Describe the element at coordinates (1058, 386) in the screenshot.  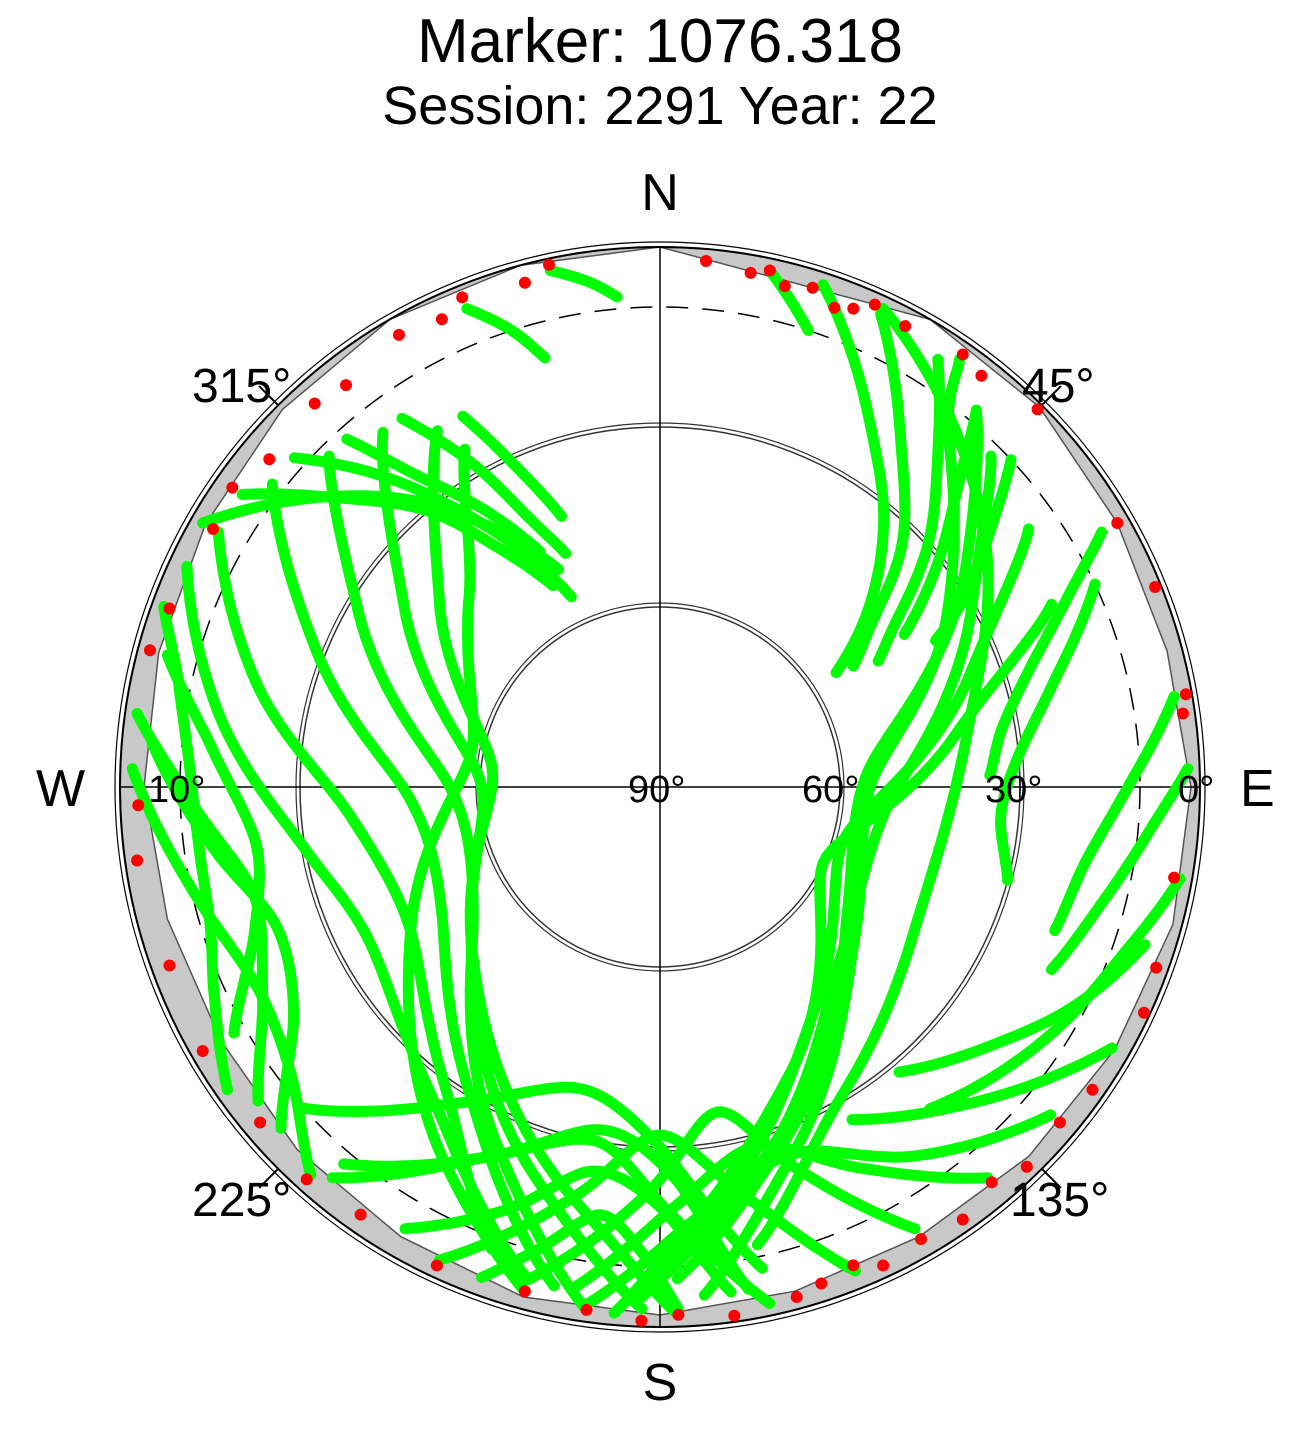
I see `azimuth-label-45: 45°` at that location.